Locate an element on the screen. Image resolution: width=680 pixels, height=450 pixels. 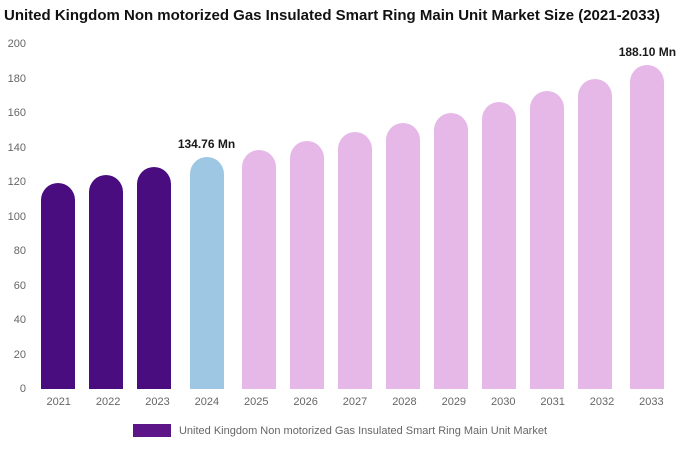
y-axis-tick: 80 is located at coordinates (19, 251).